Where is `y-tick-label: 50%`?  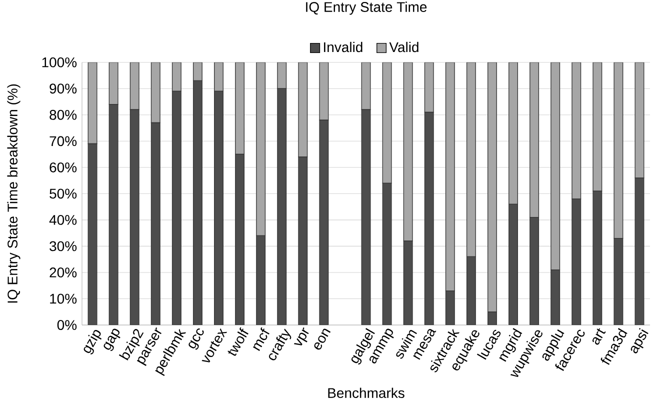 y-tick-label: 50% is located at coordinates (63, 193).